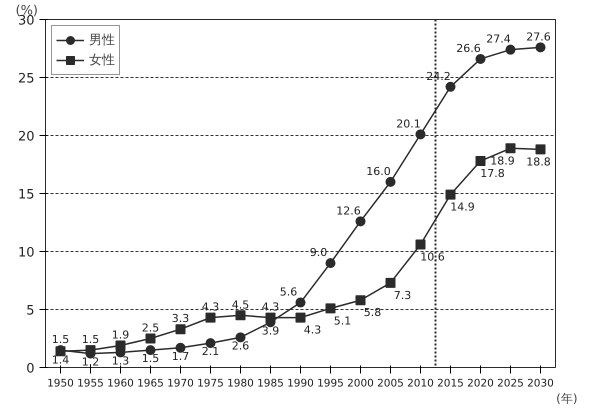  What do you see at coordinates (151, 328) in the screenshot?
I see `data-label: 2.5` at bounding box center [151, 328].